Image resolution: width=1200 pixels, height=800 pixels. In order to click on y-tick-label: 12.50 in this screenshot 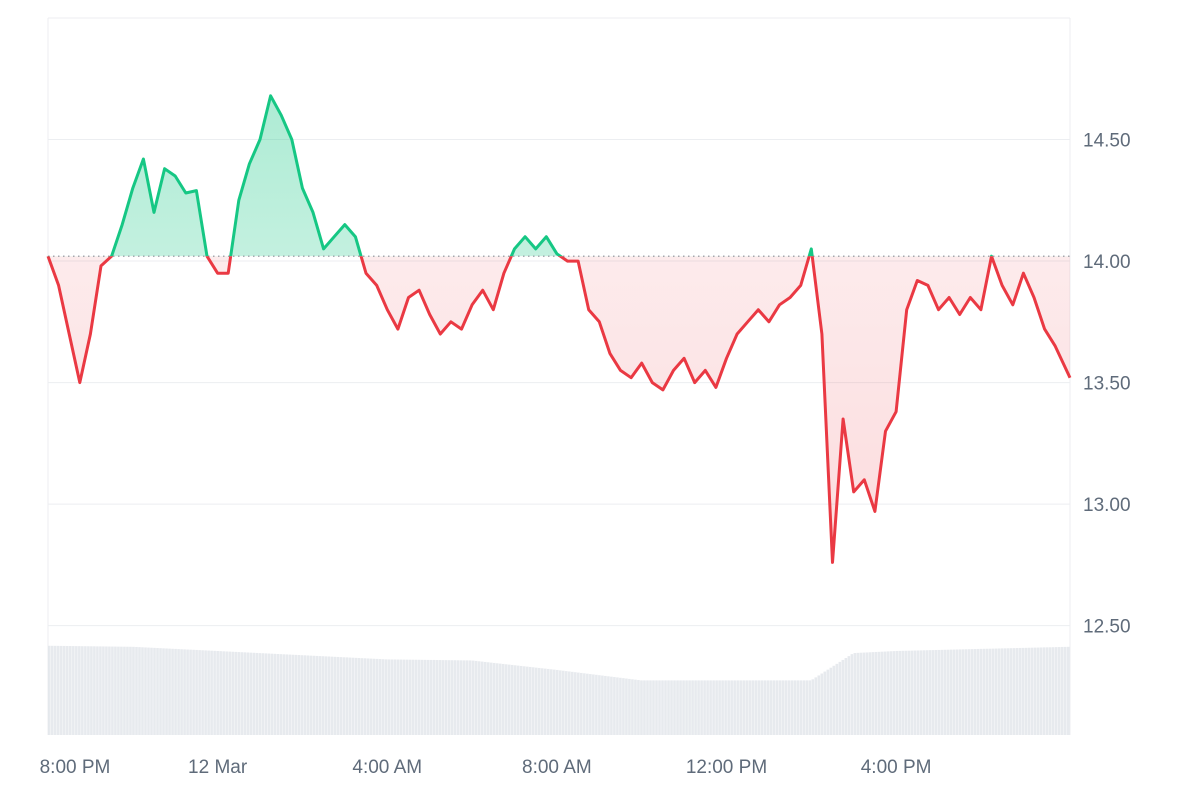, I will do `click(1107, 627)`.